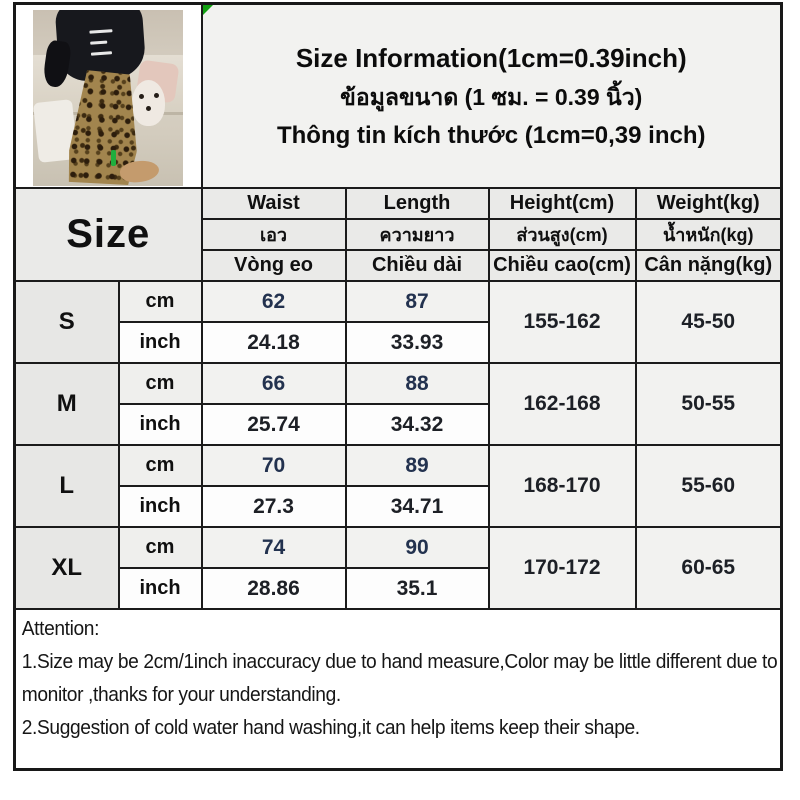 The height and width of the screenshot is (800, 800). What do you see at coordinates (708, 234) in the screenshot?
I see `col-header-weight-th: น้ำหนัก(kg)` at bounding box center [708, 234].